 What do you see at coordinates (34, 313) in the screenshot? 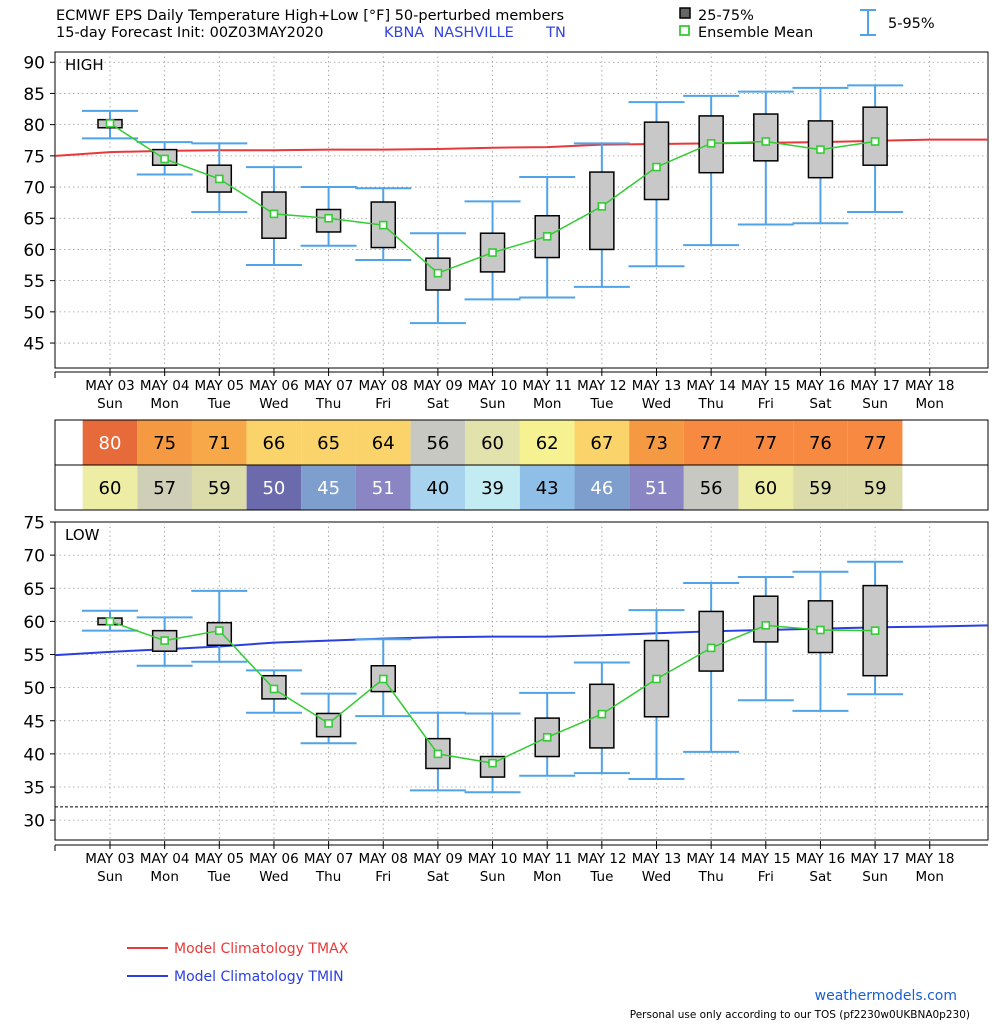
I see `y-tick-label: 50` at bounding box center [34, 313].